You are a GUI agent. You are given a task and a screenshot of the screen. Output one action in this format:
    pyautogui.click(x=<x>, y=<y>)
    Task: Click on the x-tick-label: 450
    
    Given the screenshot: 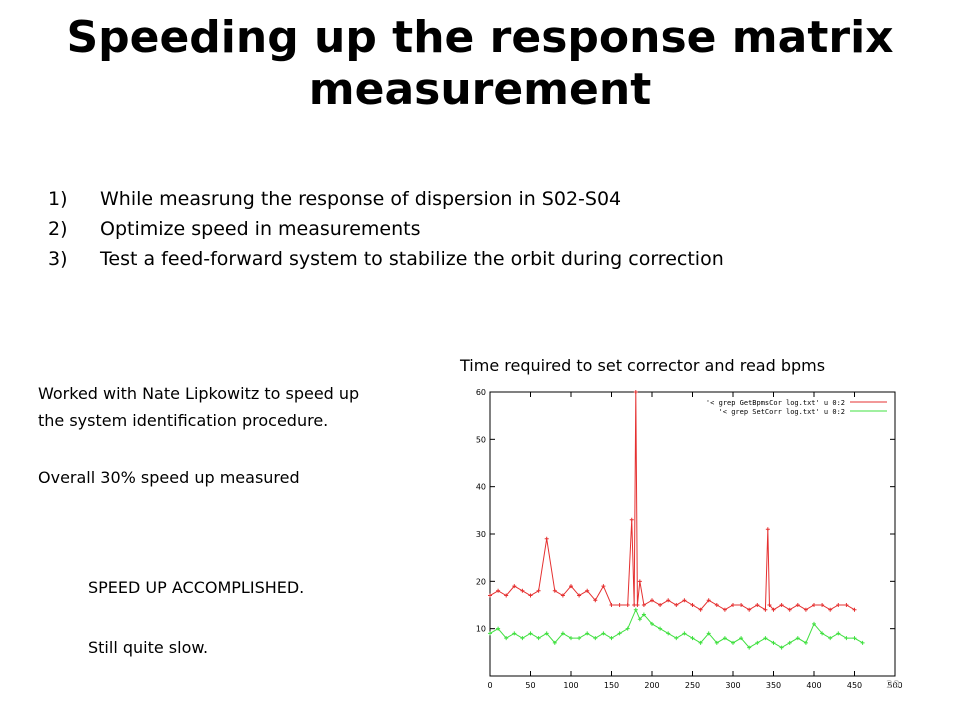 What is the action you would take?
    pyautogui.click(x=854, y=685)
    